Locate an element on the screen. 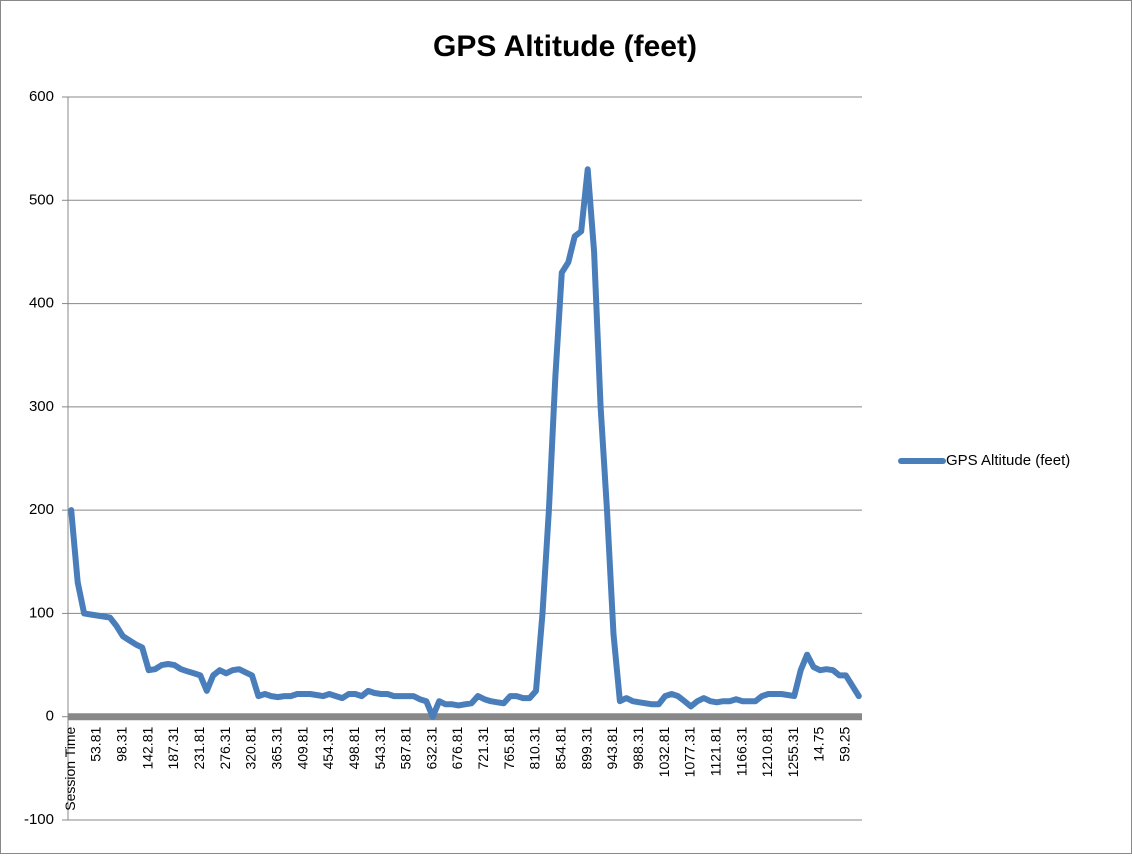 This screenshot has height=859, width=1132. x-tick-label: 409.81 is located at coordinates (302, 748).